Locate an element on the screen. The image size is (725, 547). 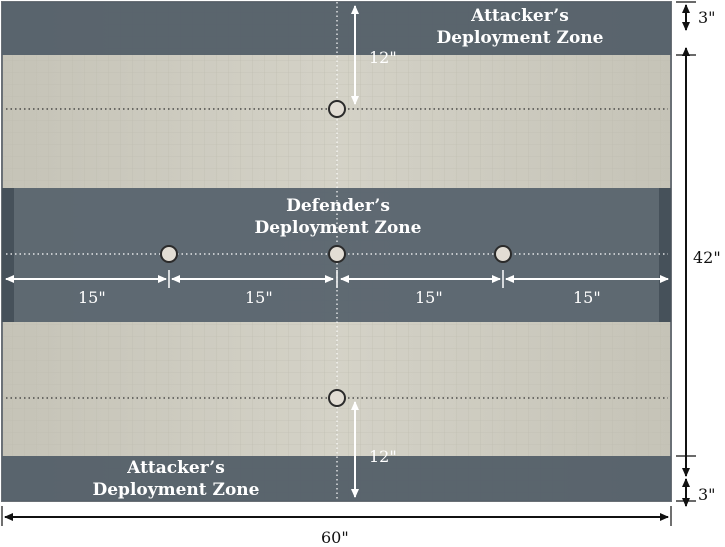
right-bottom-3-label: 3" is located at coordinates (707, 494).